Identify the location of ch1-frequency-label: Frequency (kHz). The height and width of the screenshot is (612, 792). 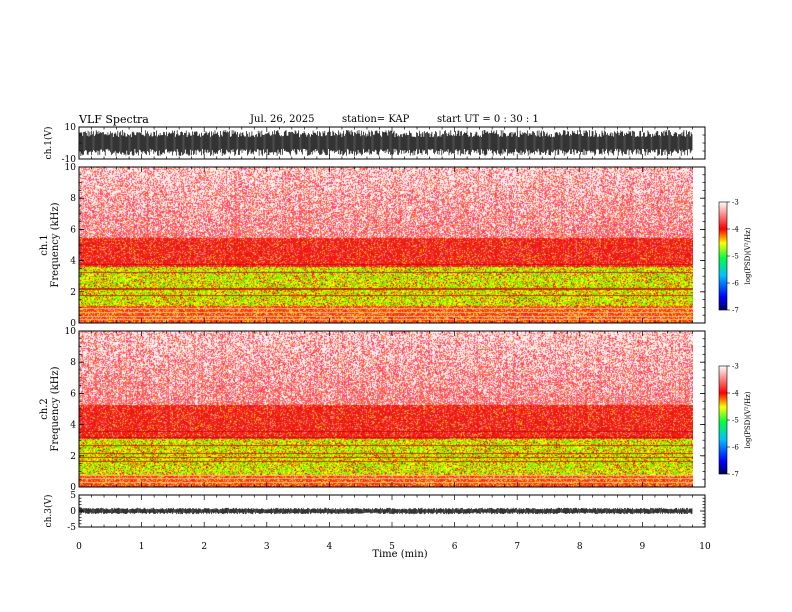
(55, 244).